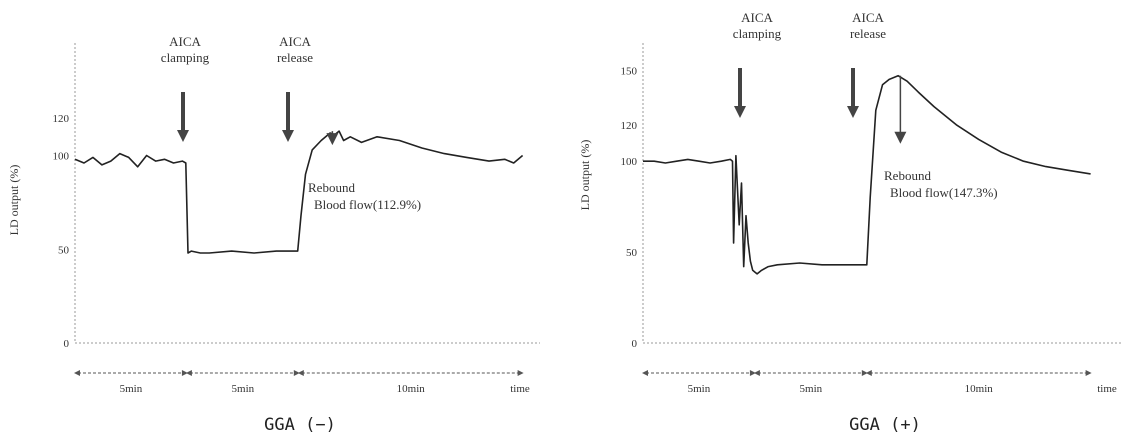 The height and width of the screenshot is (436, 1135). I want to click on chart-title: GGA (+), so click(885, 425).